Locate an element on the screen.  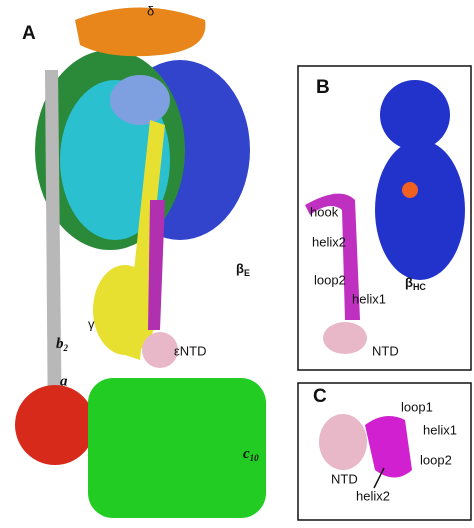
light-blue-domain is located at coordinates (140, 100).